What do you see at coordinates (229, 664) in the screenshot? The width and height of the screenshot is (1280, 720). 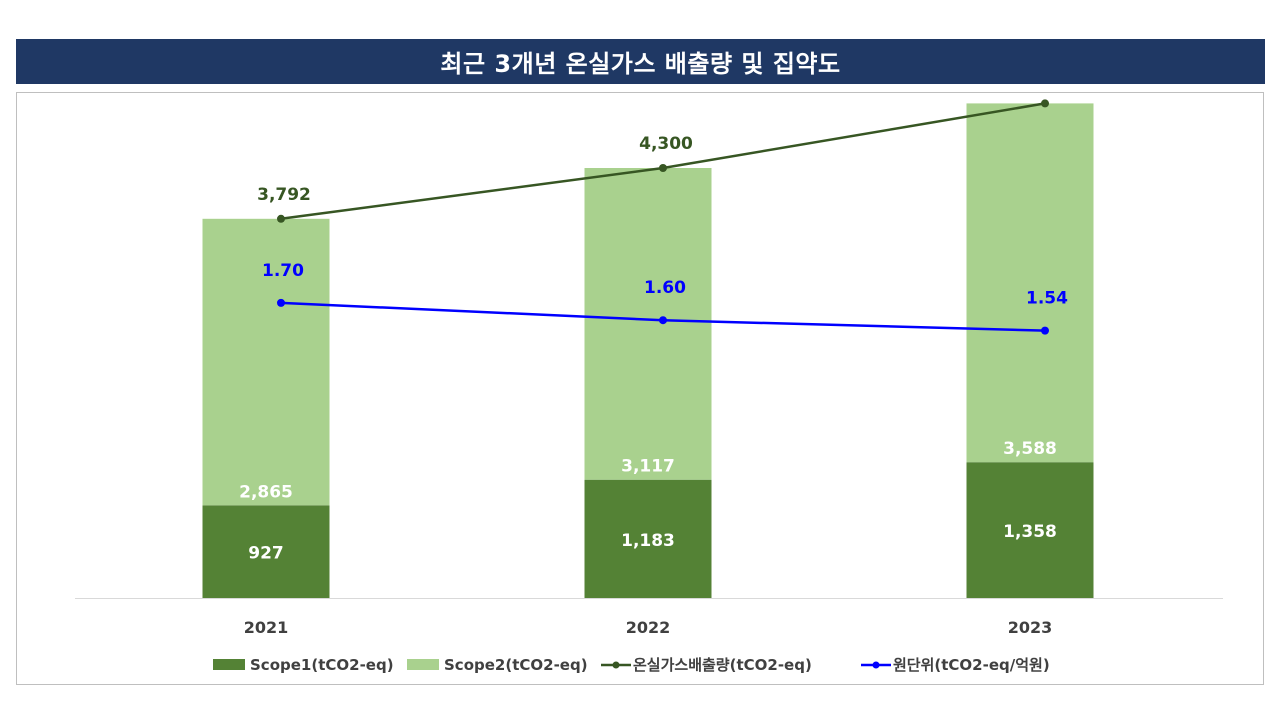 I see `legend-scope1-swatch` at bounding box center [229, 664].